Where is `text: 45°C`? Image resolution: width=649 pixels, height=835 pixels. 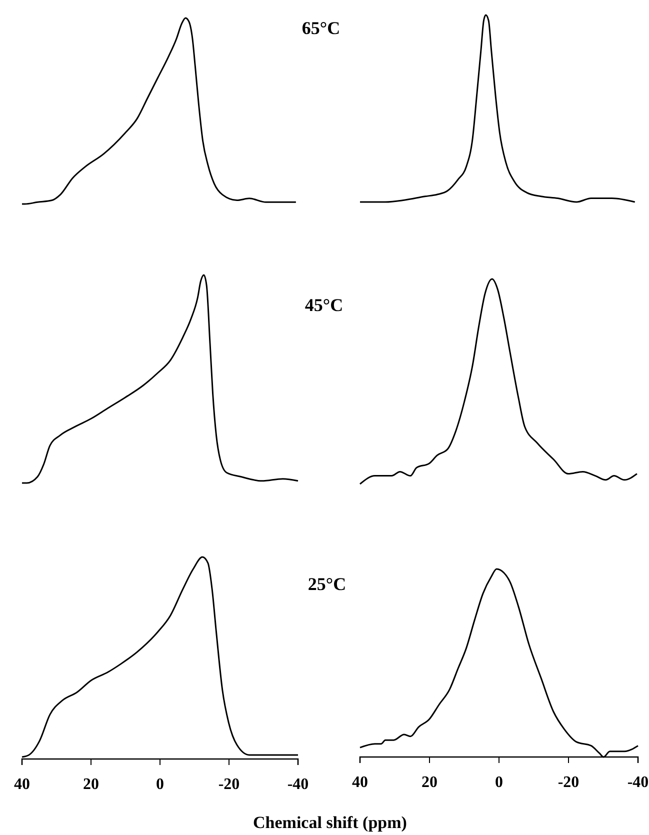 text: 45°C is located at coordinates (324, 305).